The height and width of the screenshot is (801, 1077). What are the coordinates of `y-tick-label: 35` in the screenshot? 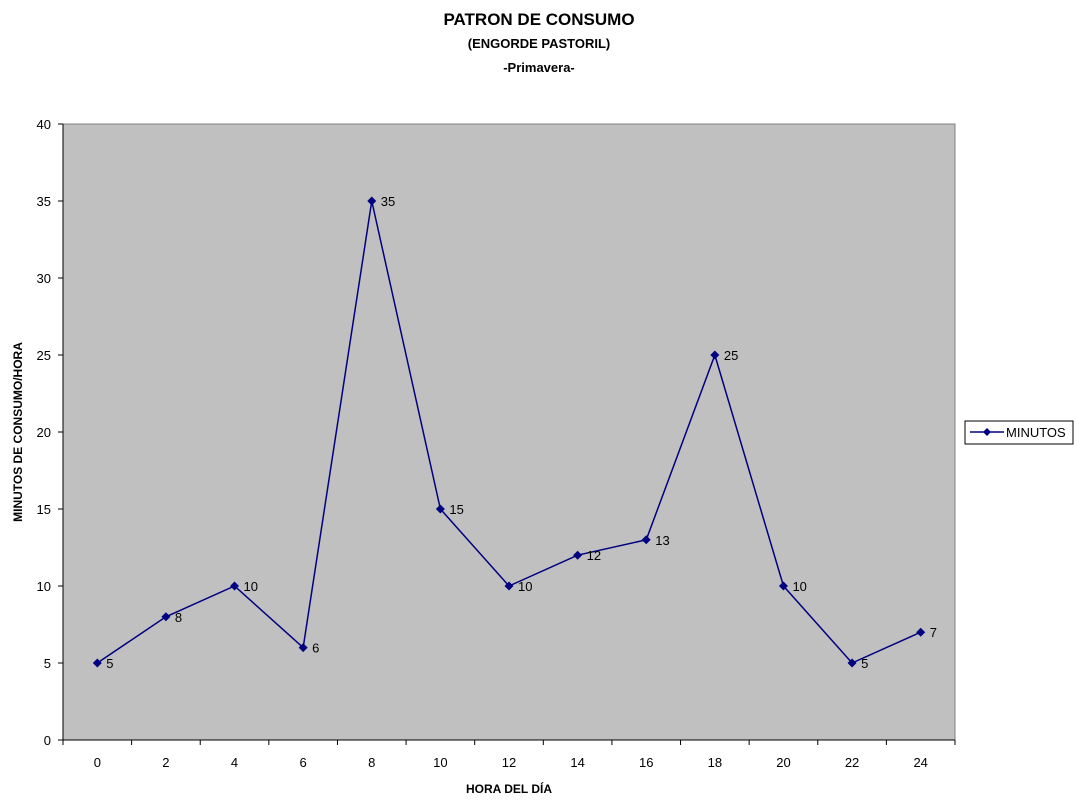 It's located at (44, 201).